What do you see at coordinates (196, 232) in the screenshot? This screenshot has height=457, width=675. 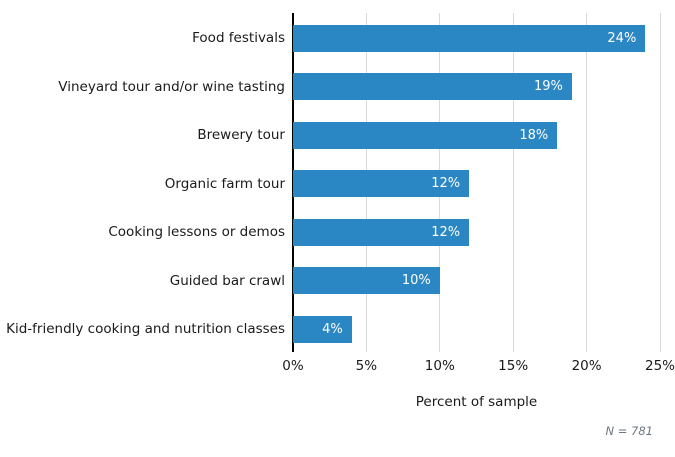 I see `category-label: Cooking lessons or demos` at bounding box center [196, 232].